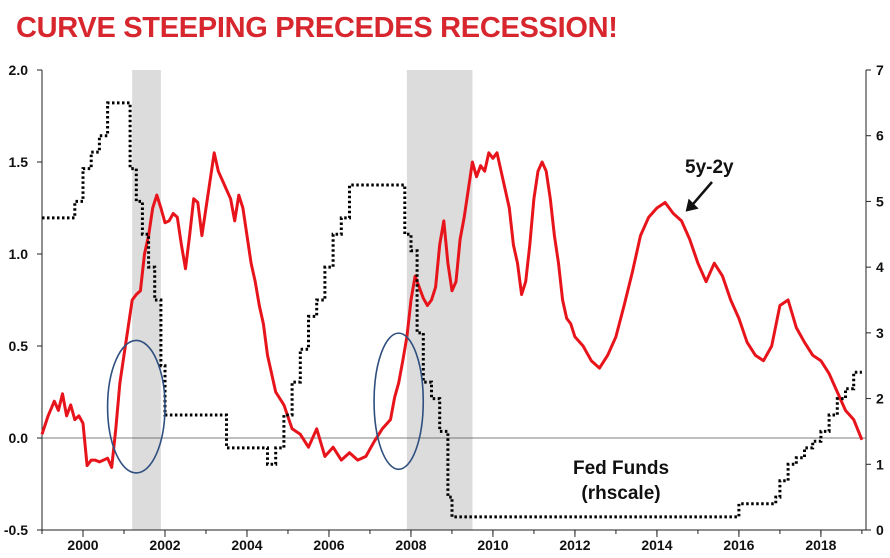  I want to click on arrow-shaft, so click(701, 194).